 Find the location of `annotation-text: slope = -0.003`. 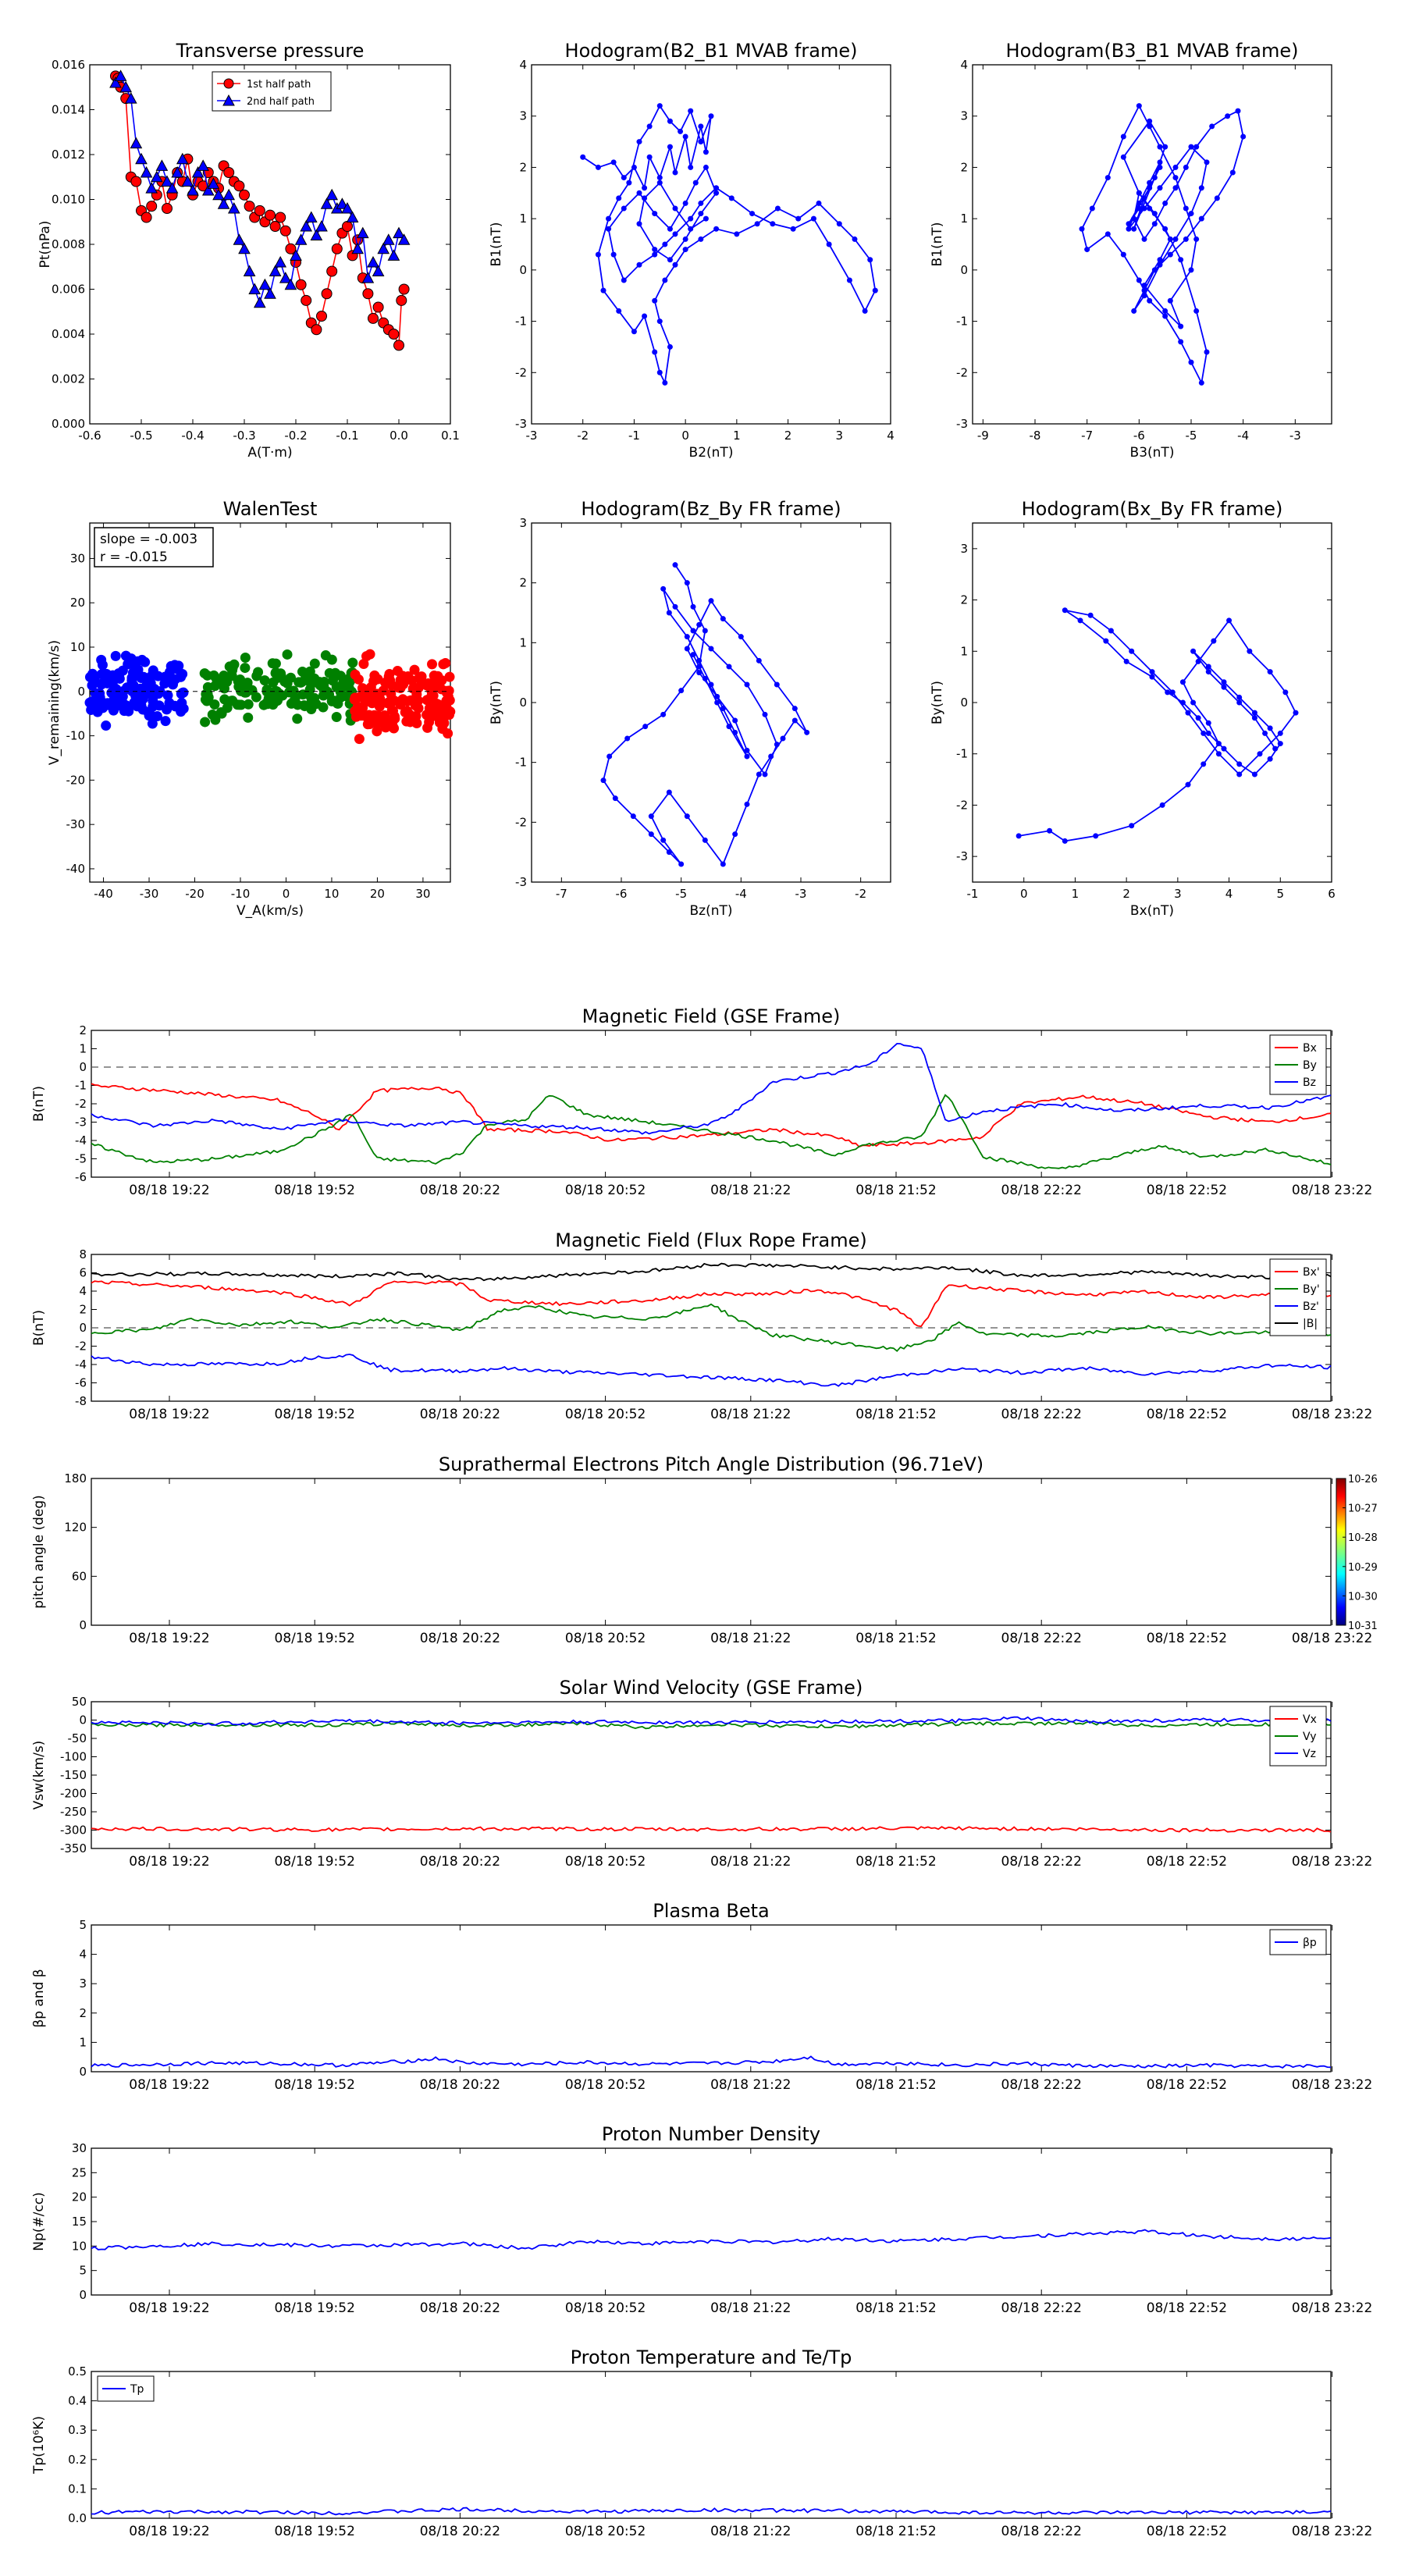

annotation-text: slope = -0.003 is located at coordinates (148, 539).